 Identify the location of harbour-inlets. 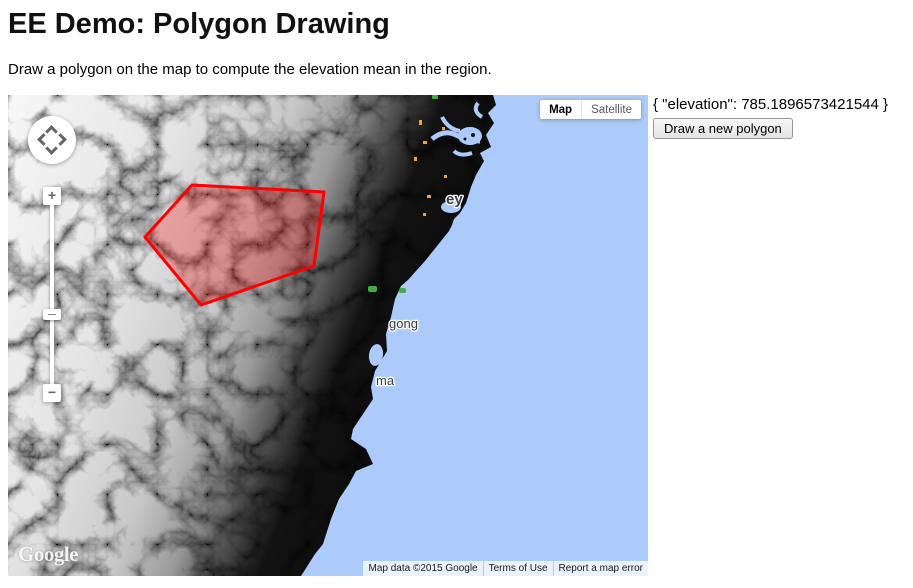
(426, 233).